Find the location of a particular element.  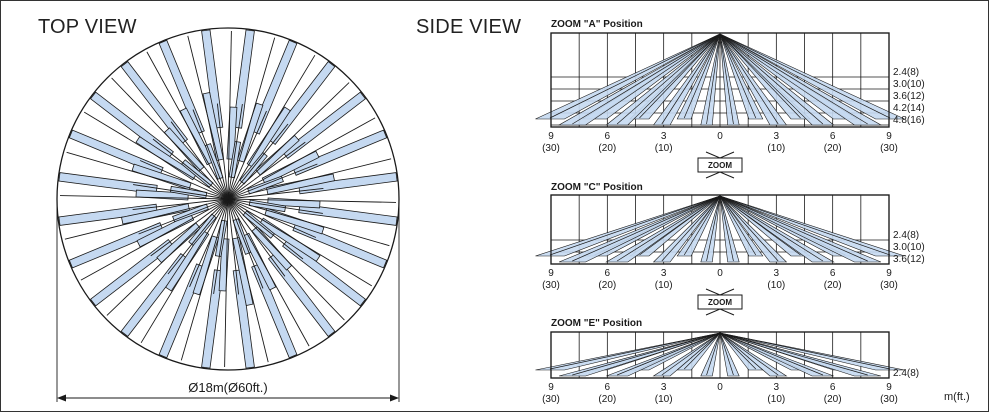

zoom-indicator: ZOOM is located at coordinates (720, 302).